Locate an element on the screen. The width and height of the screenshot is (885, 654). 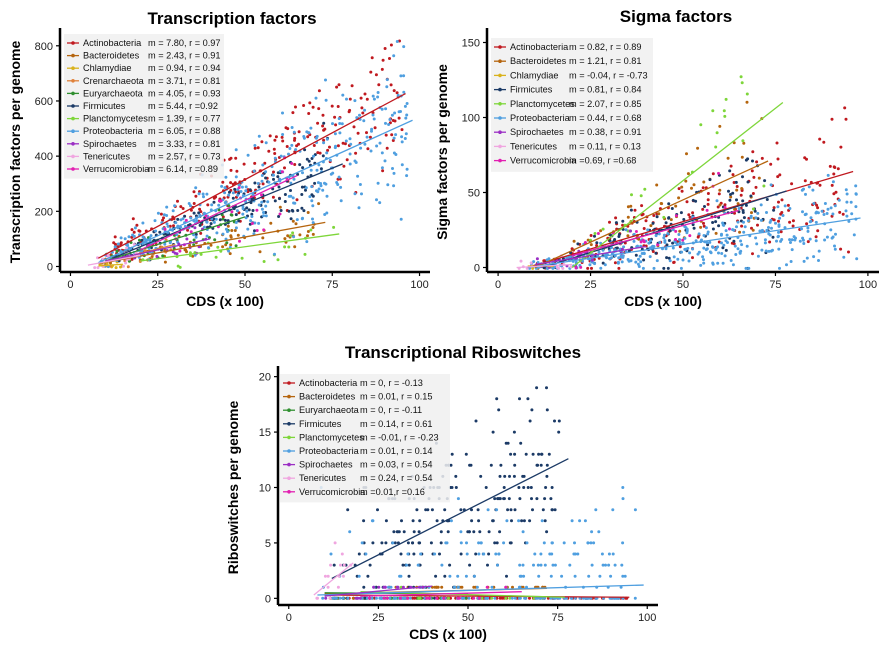
fit-line is located at coordinates (677, 185).